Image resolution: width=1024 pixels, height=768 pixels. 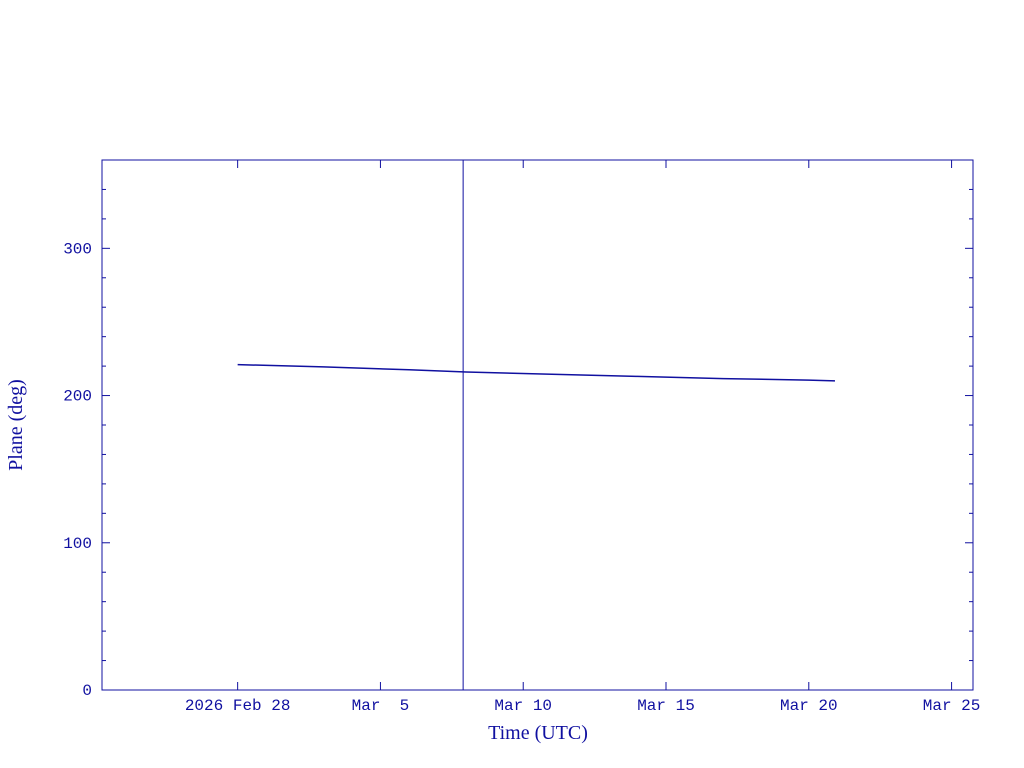 I want to click on x-tick-label: Mar 15, so click(x=666, y=706).